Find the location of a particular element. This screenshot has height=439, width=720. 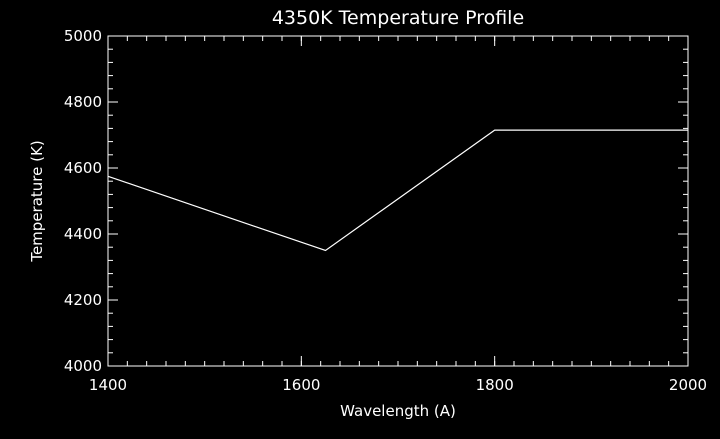

y-tick-label: 4800 is located at coordinates (83, 102).